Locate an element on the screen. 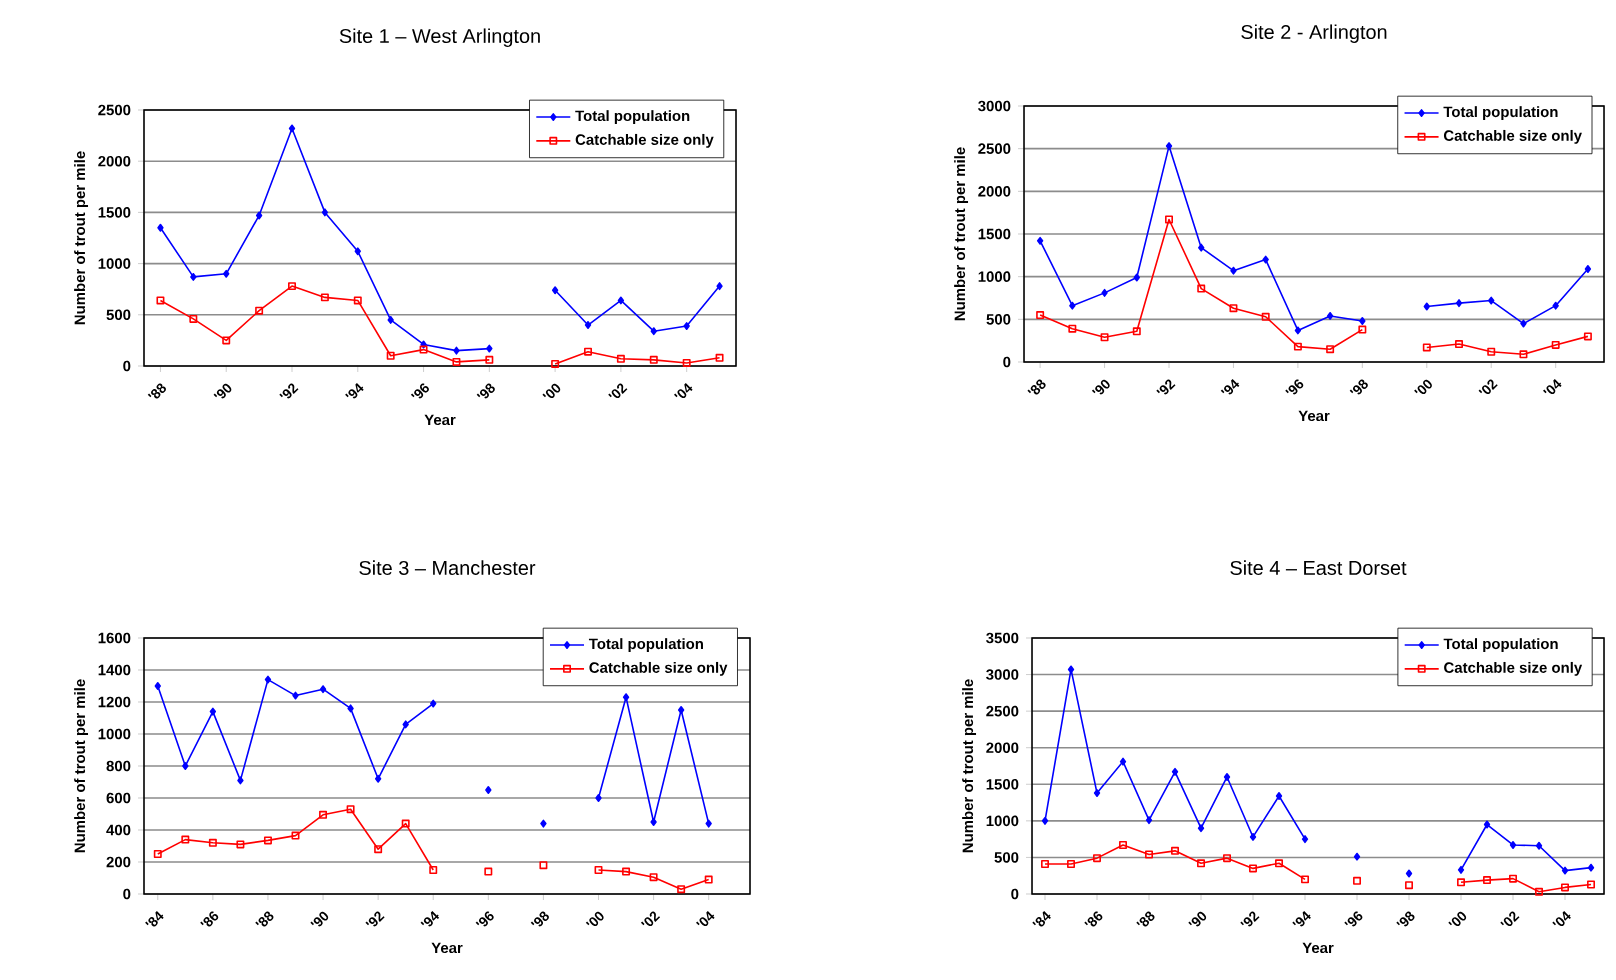 The image size is (1616, 980). chart-title: Site 1 – West Arlington is located at coordinates (439, 37).